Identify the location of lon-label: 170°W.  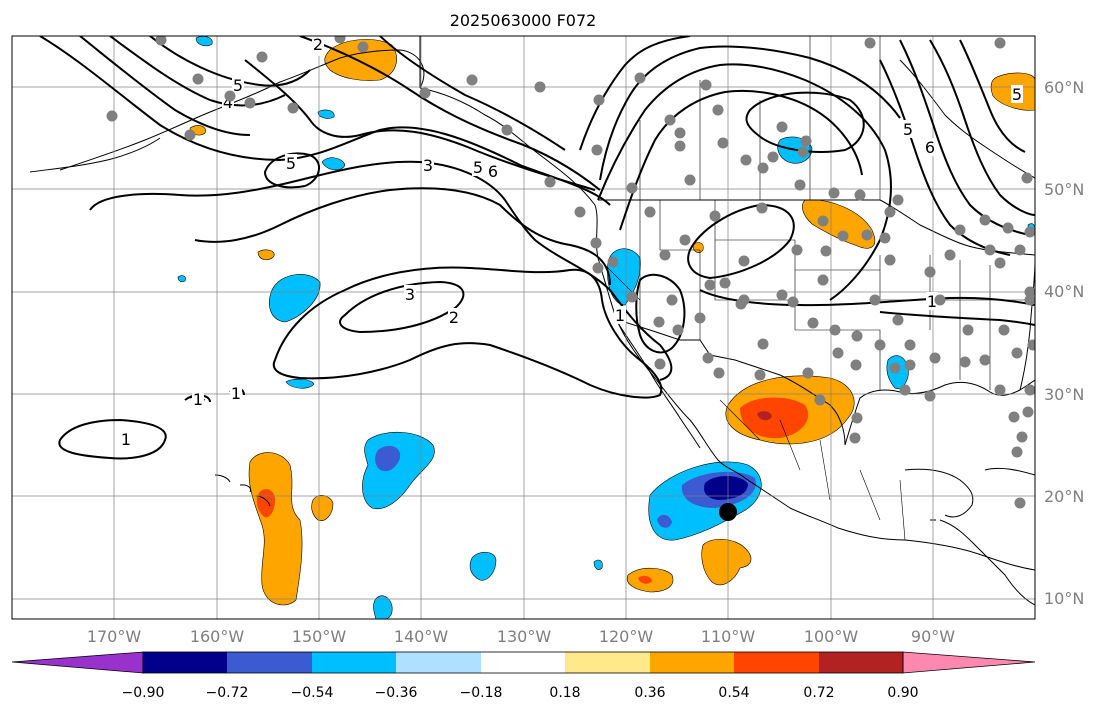
(114, 636).